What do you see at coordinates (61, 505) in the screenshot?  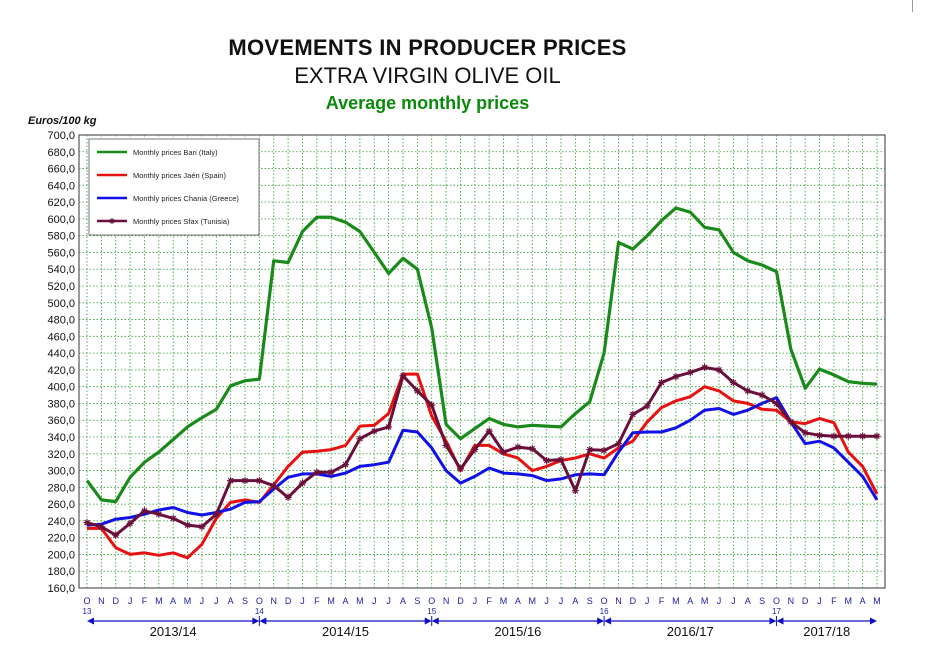 I see `y-tick-label: 260,0` at bounding box center [61, 505].